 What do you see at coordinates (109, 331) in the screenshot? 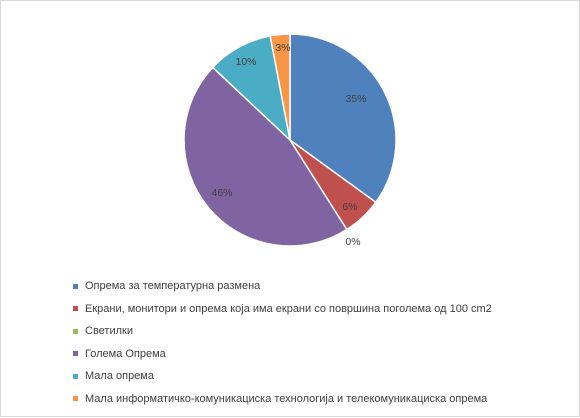
I see `legend-label: Светилки` at bounding box center [109, 331].